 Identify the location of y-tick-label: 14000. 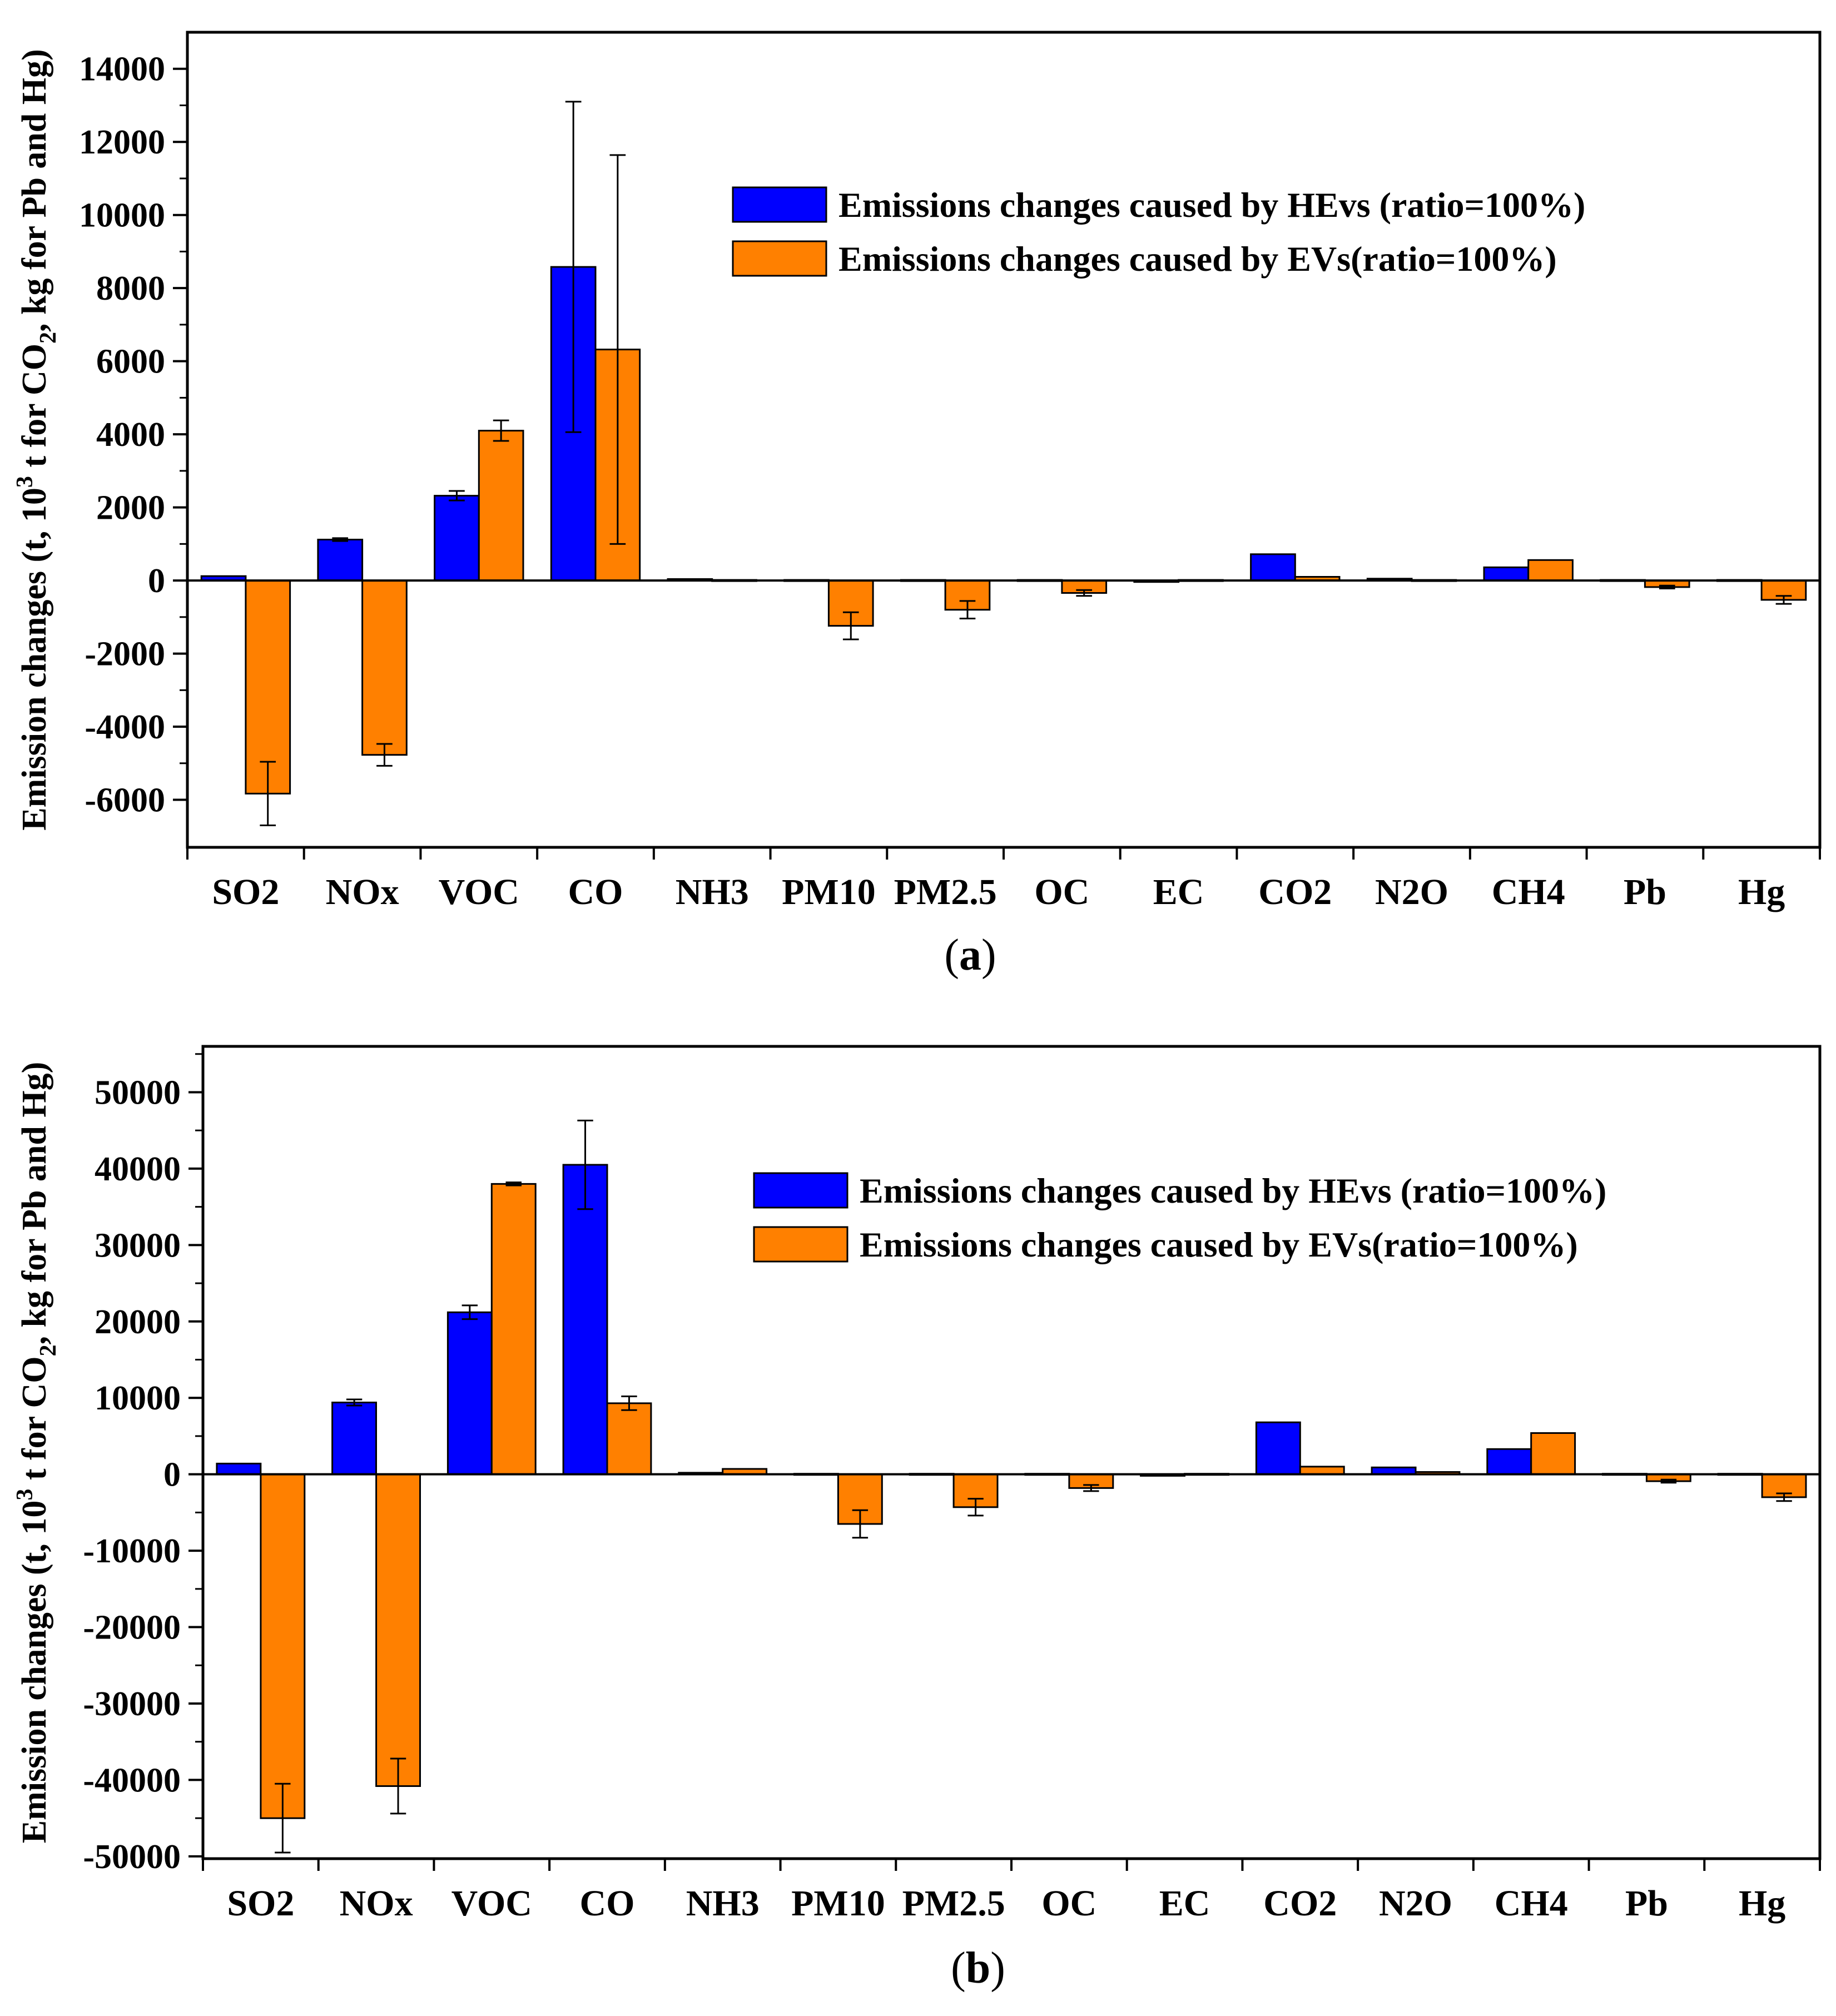
(122, 69).